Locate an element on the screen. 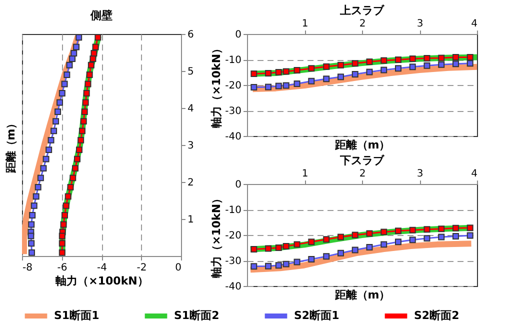  legend-label: S1断面1 is located at coordinates (77, 315).